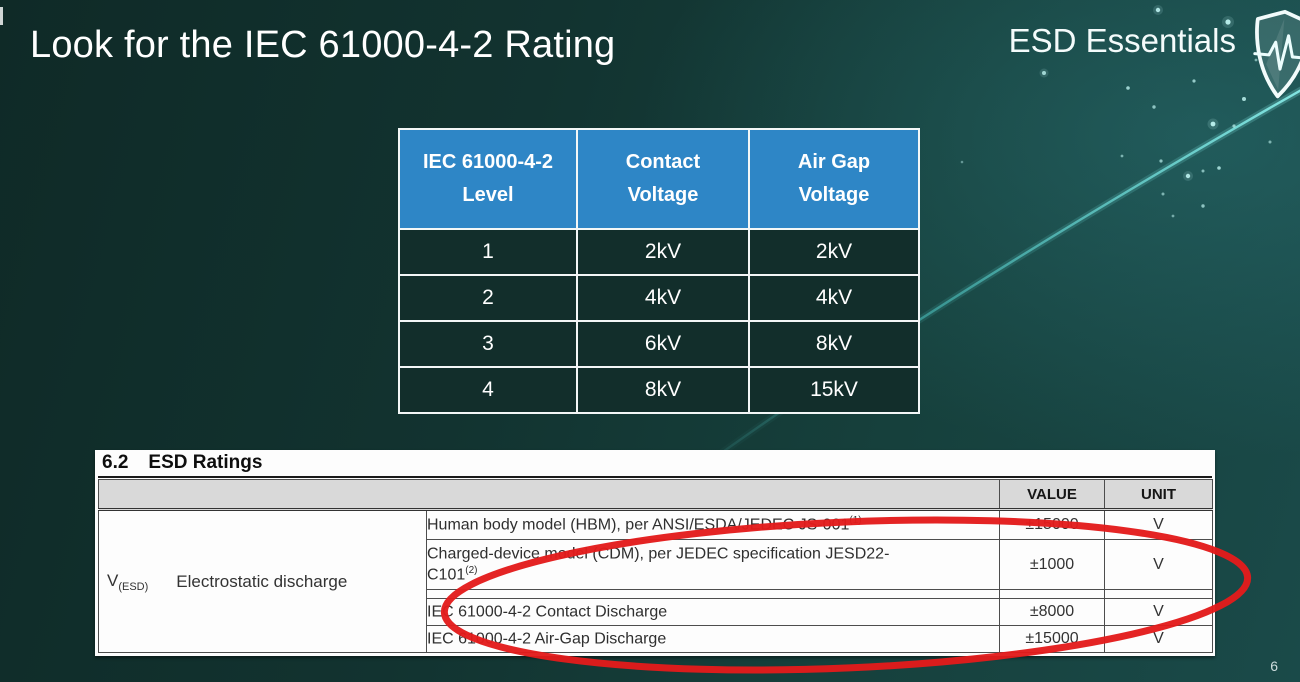  Describe the element at coordinates (128, 581) in the screenshot. I see `symbol: V(ESD)` at that location.